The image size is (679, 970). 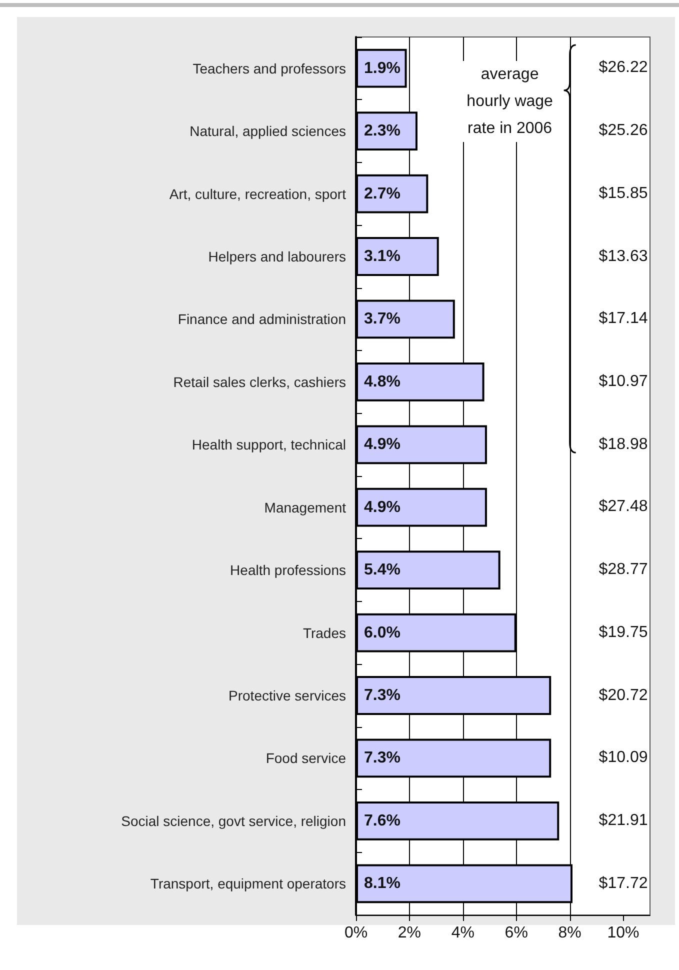 I want to click on annotation: $15.85, so click(x=623, y=193).